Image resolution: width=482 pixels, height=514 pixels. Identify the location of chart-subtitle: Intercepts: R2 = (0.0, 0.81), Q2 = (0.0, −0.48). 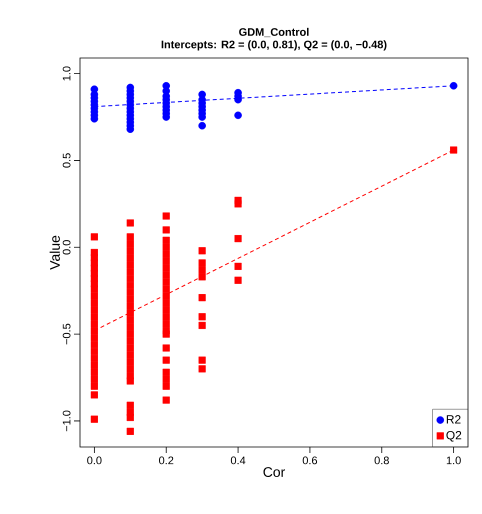
(274, 45).